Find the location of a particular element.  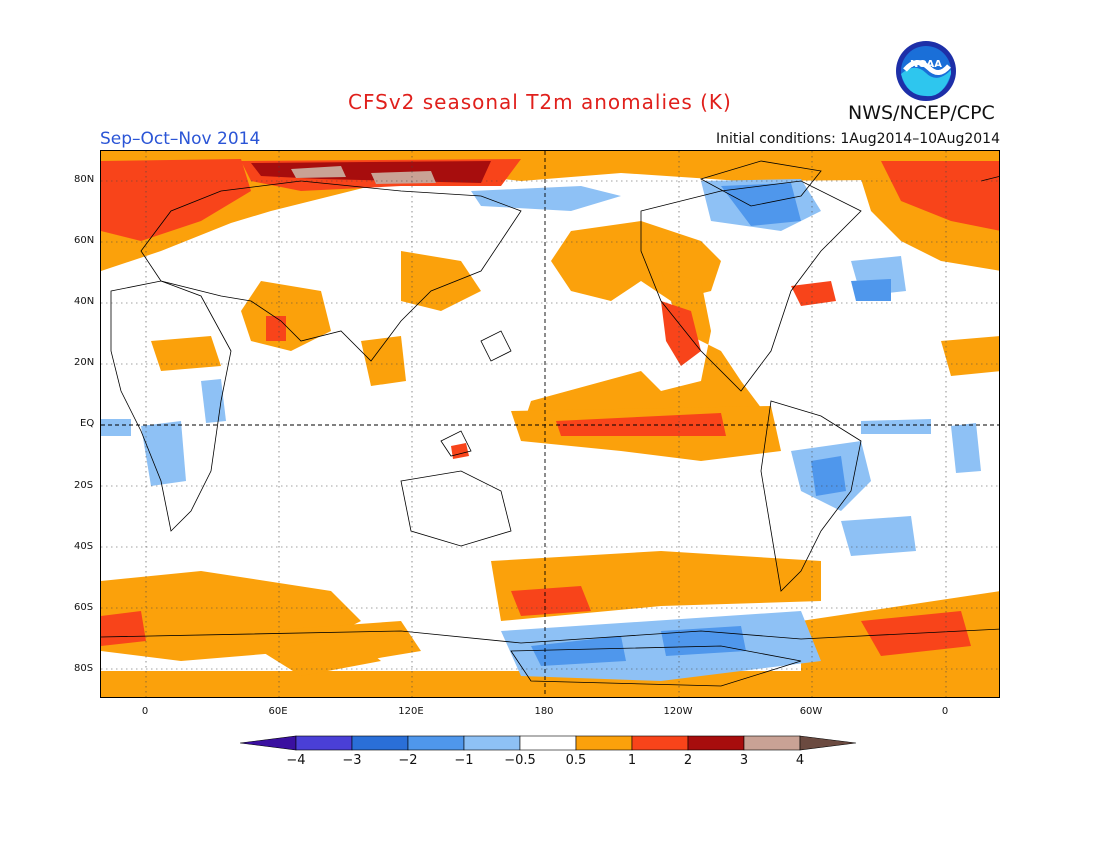

lat-label: 80S is located at coordinates (84, 668).